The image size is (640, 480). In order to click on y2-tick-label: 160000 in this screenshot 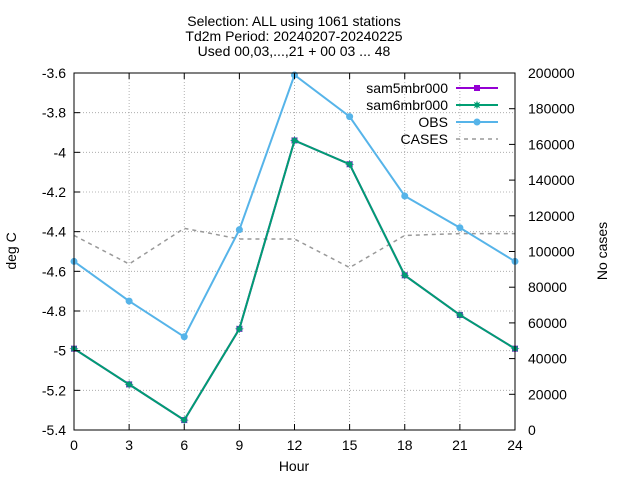, I will do `click(551, 144)`.